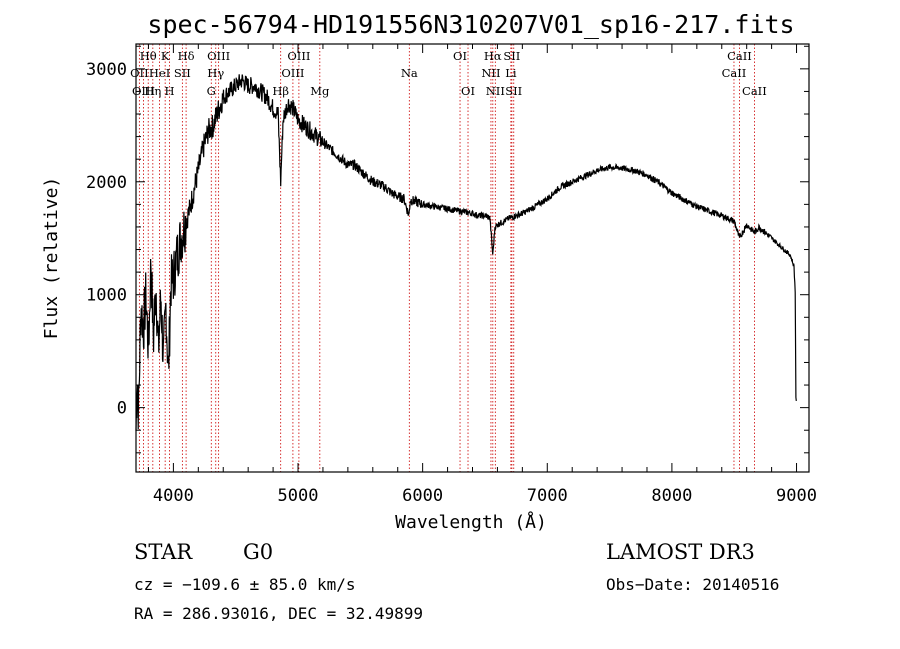 This screenshot has width=900, height=649. Describe the element at coordinates (409, 73) in the screenshot. I see `line-label-na: Na` at that location.